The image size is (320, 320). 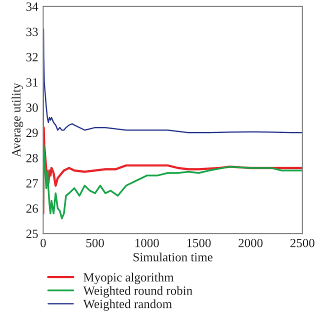 What do you see at coordinates (32, 234) in the screenshot?
I see `y-tick-label: 25` at bounding box center [32, 234].